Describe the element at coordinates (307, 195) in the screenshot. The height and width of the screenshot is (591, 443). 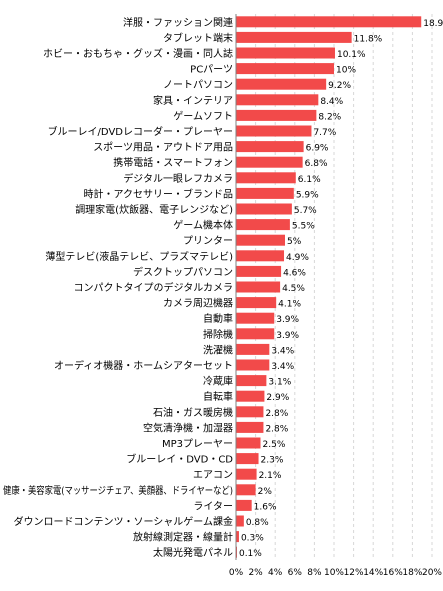
I see `value-label: 5.9%` at that location.